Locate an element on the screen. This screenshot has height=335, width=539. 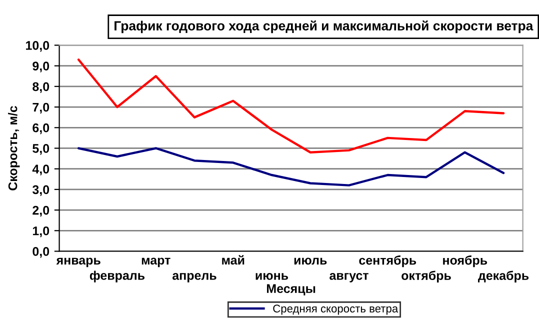
line-series is located at coordinates (291, 166).